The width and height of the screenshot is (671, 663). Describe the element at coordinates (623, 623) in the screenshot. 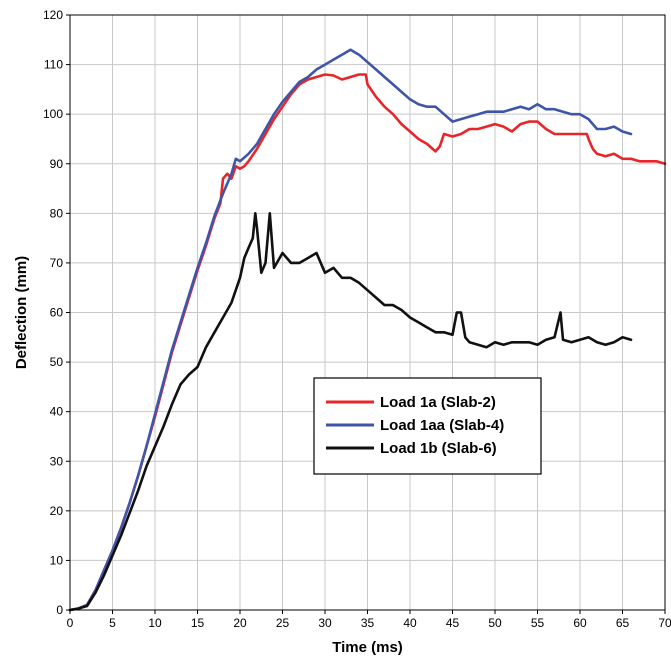

I see `x-tick-label: 65` at that location.